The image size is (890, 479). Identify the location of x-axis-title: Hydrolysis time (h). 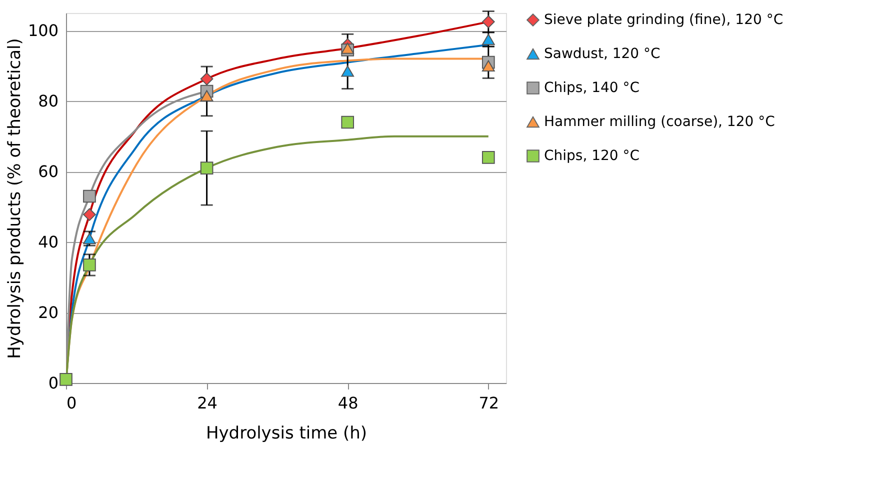
(287, 434).